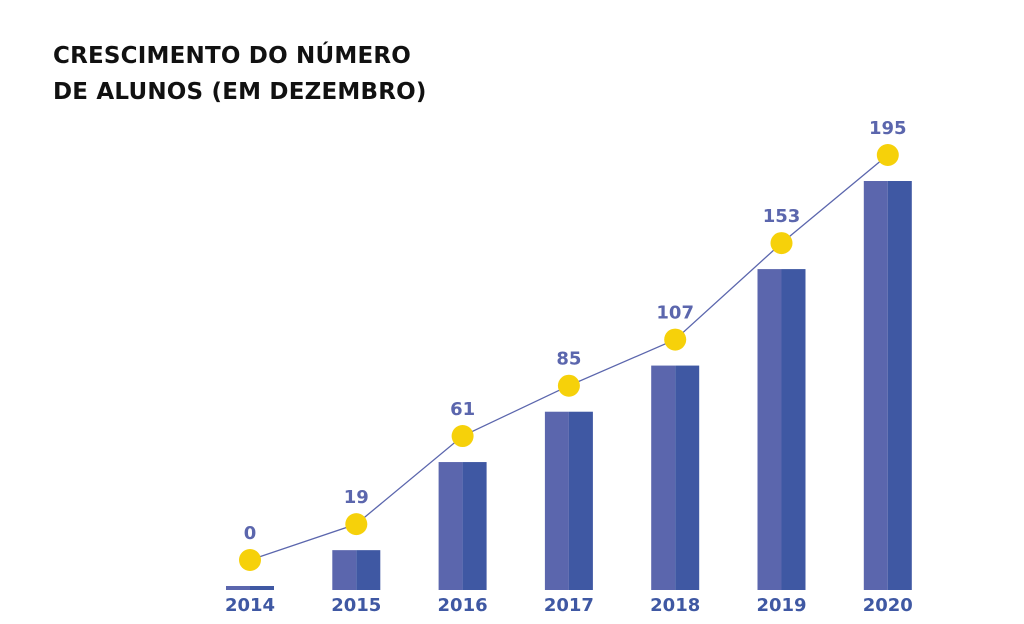 This screenshot has height=624, width=1024. I want to click on category-label-2019: 2019, so click(781, 605).